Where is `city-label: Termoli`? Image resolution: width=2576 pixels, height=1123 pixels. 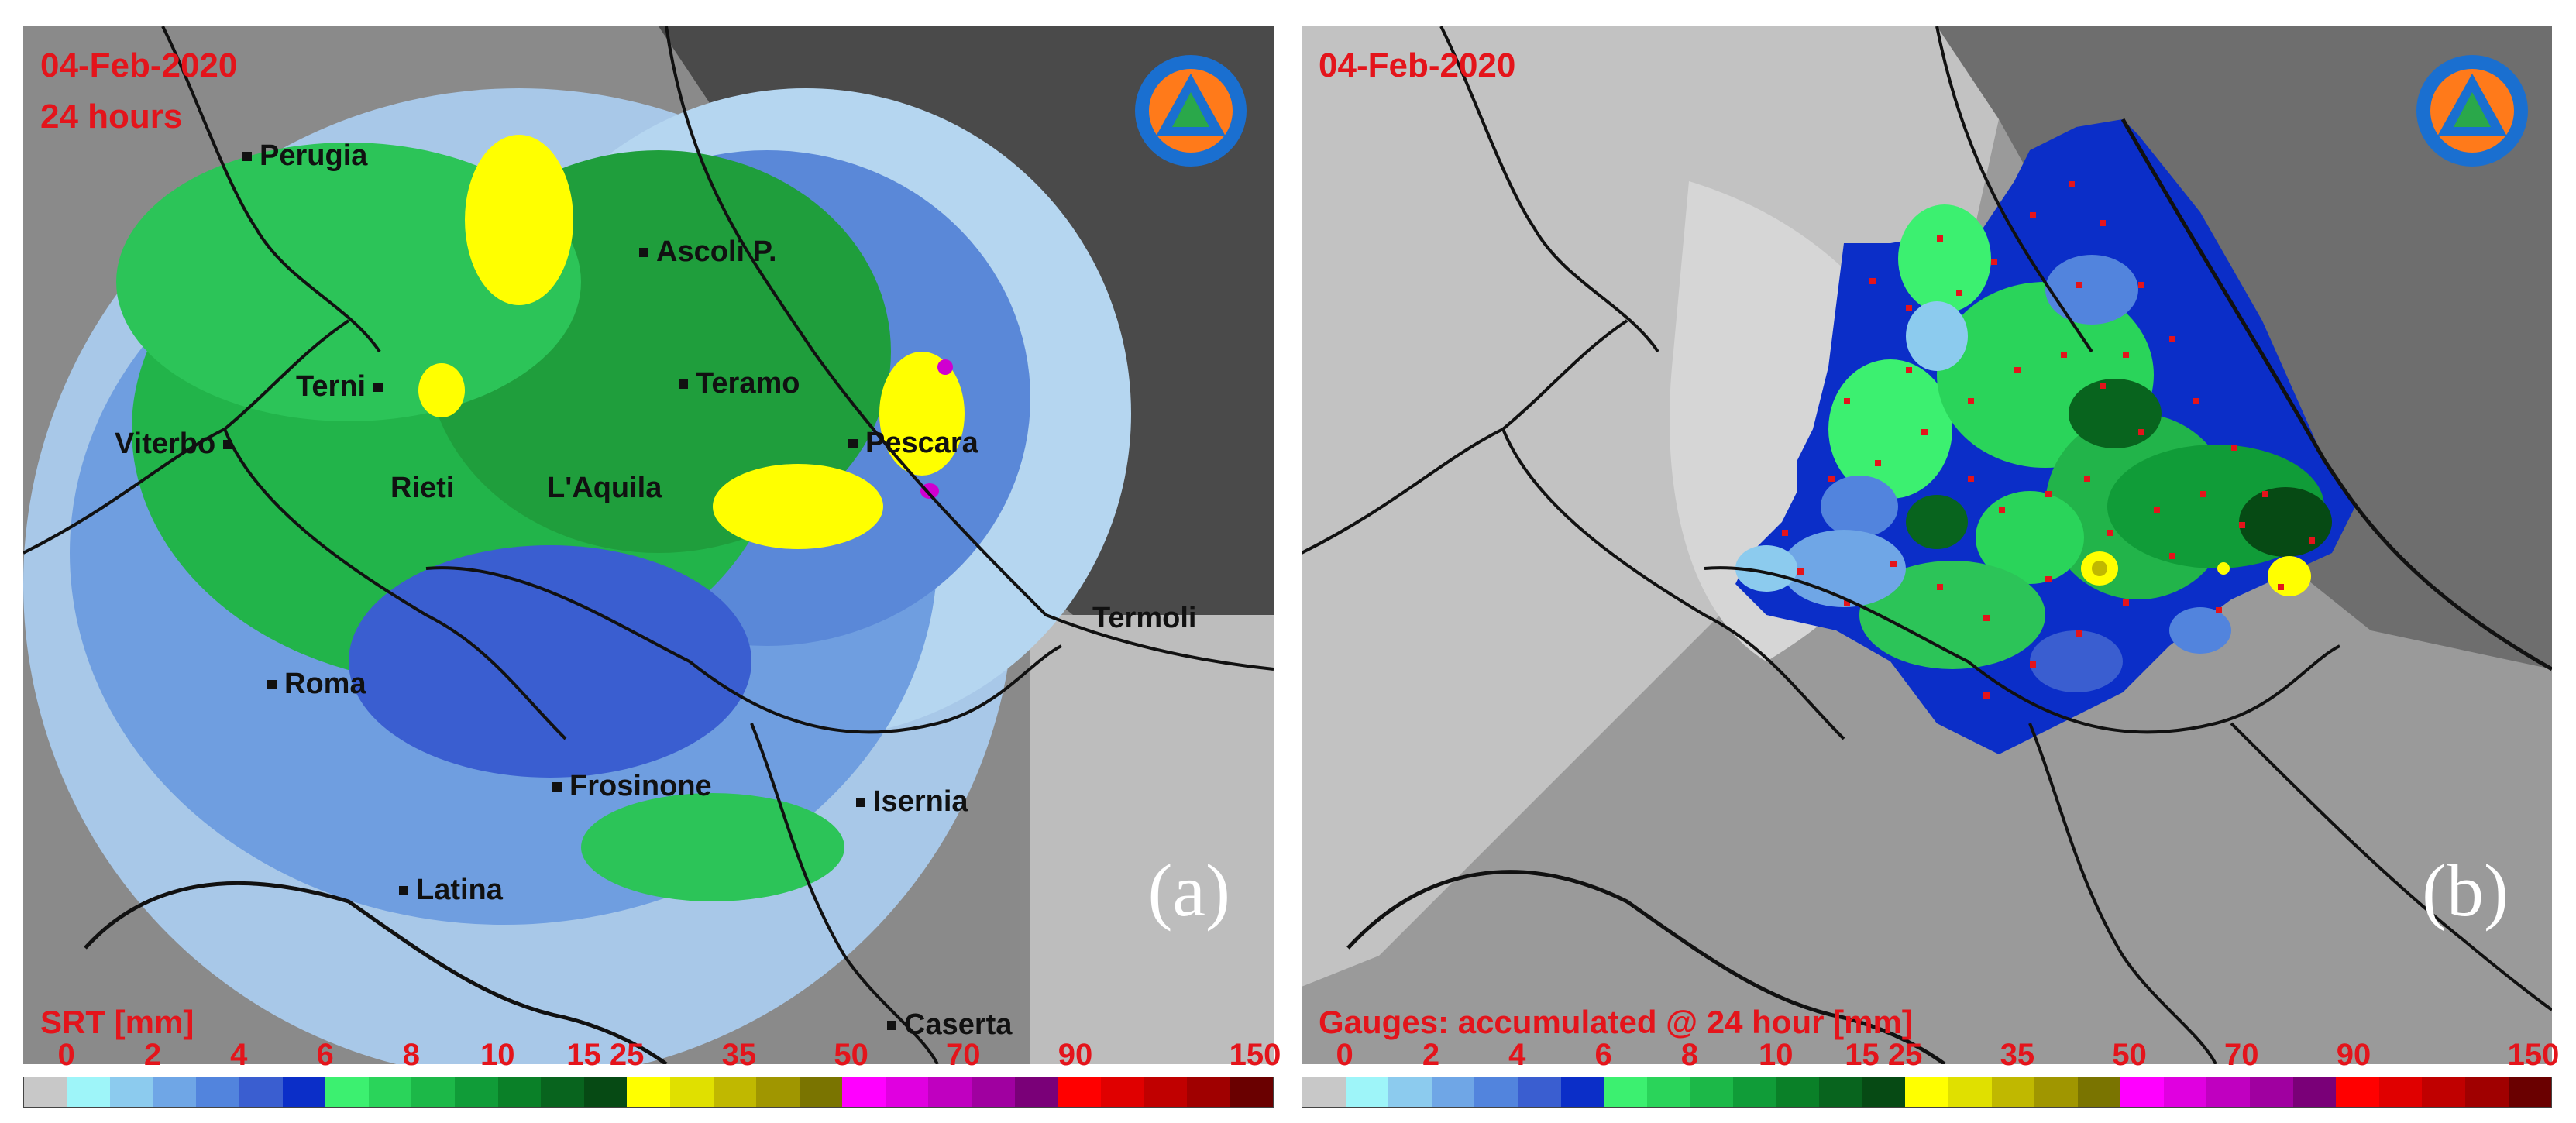 city-label: Termoli is located at coordinates (1144, 618).